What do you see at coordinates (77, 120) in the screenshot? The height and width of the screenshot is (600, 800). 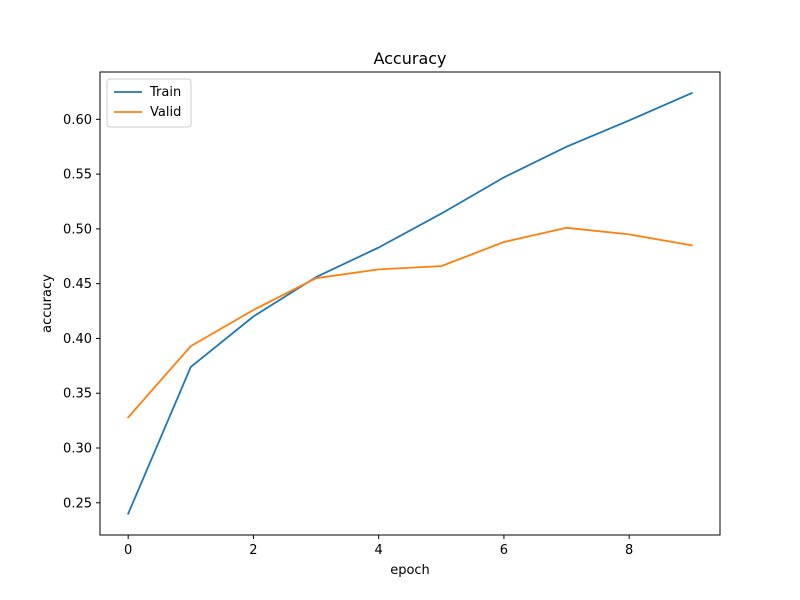 I see `y-tick-label: 0.60` at bounding box center [77, 120].